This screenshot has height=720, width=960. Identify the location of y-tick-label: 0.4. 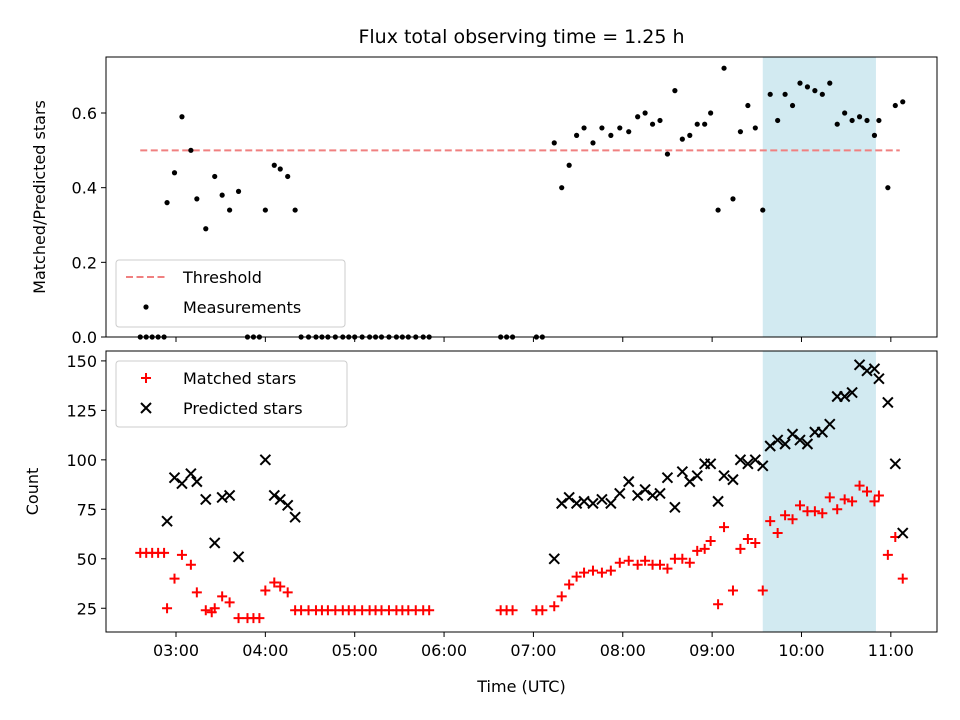
(84, 188).